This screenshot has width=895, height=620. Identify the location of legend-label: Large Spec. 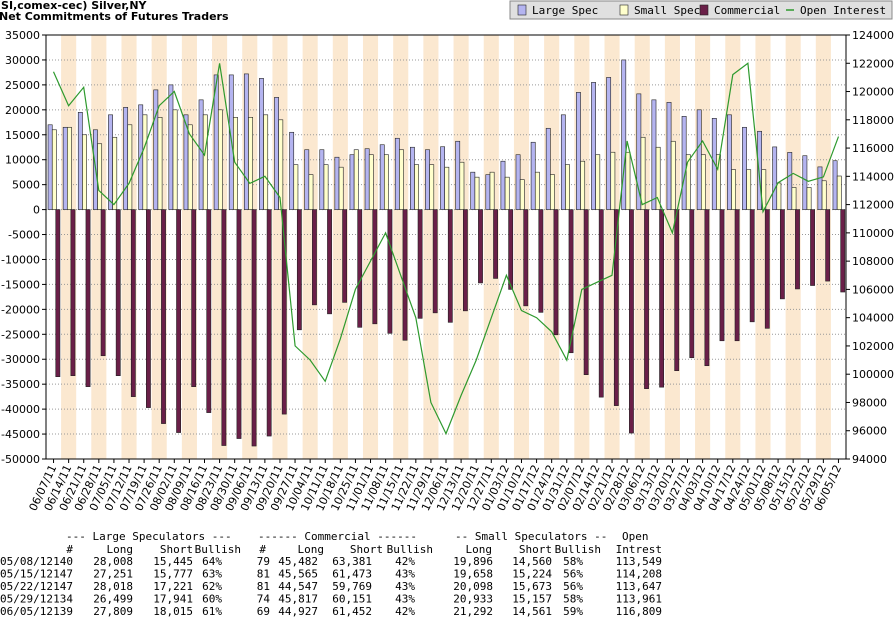
(565, 10).